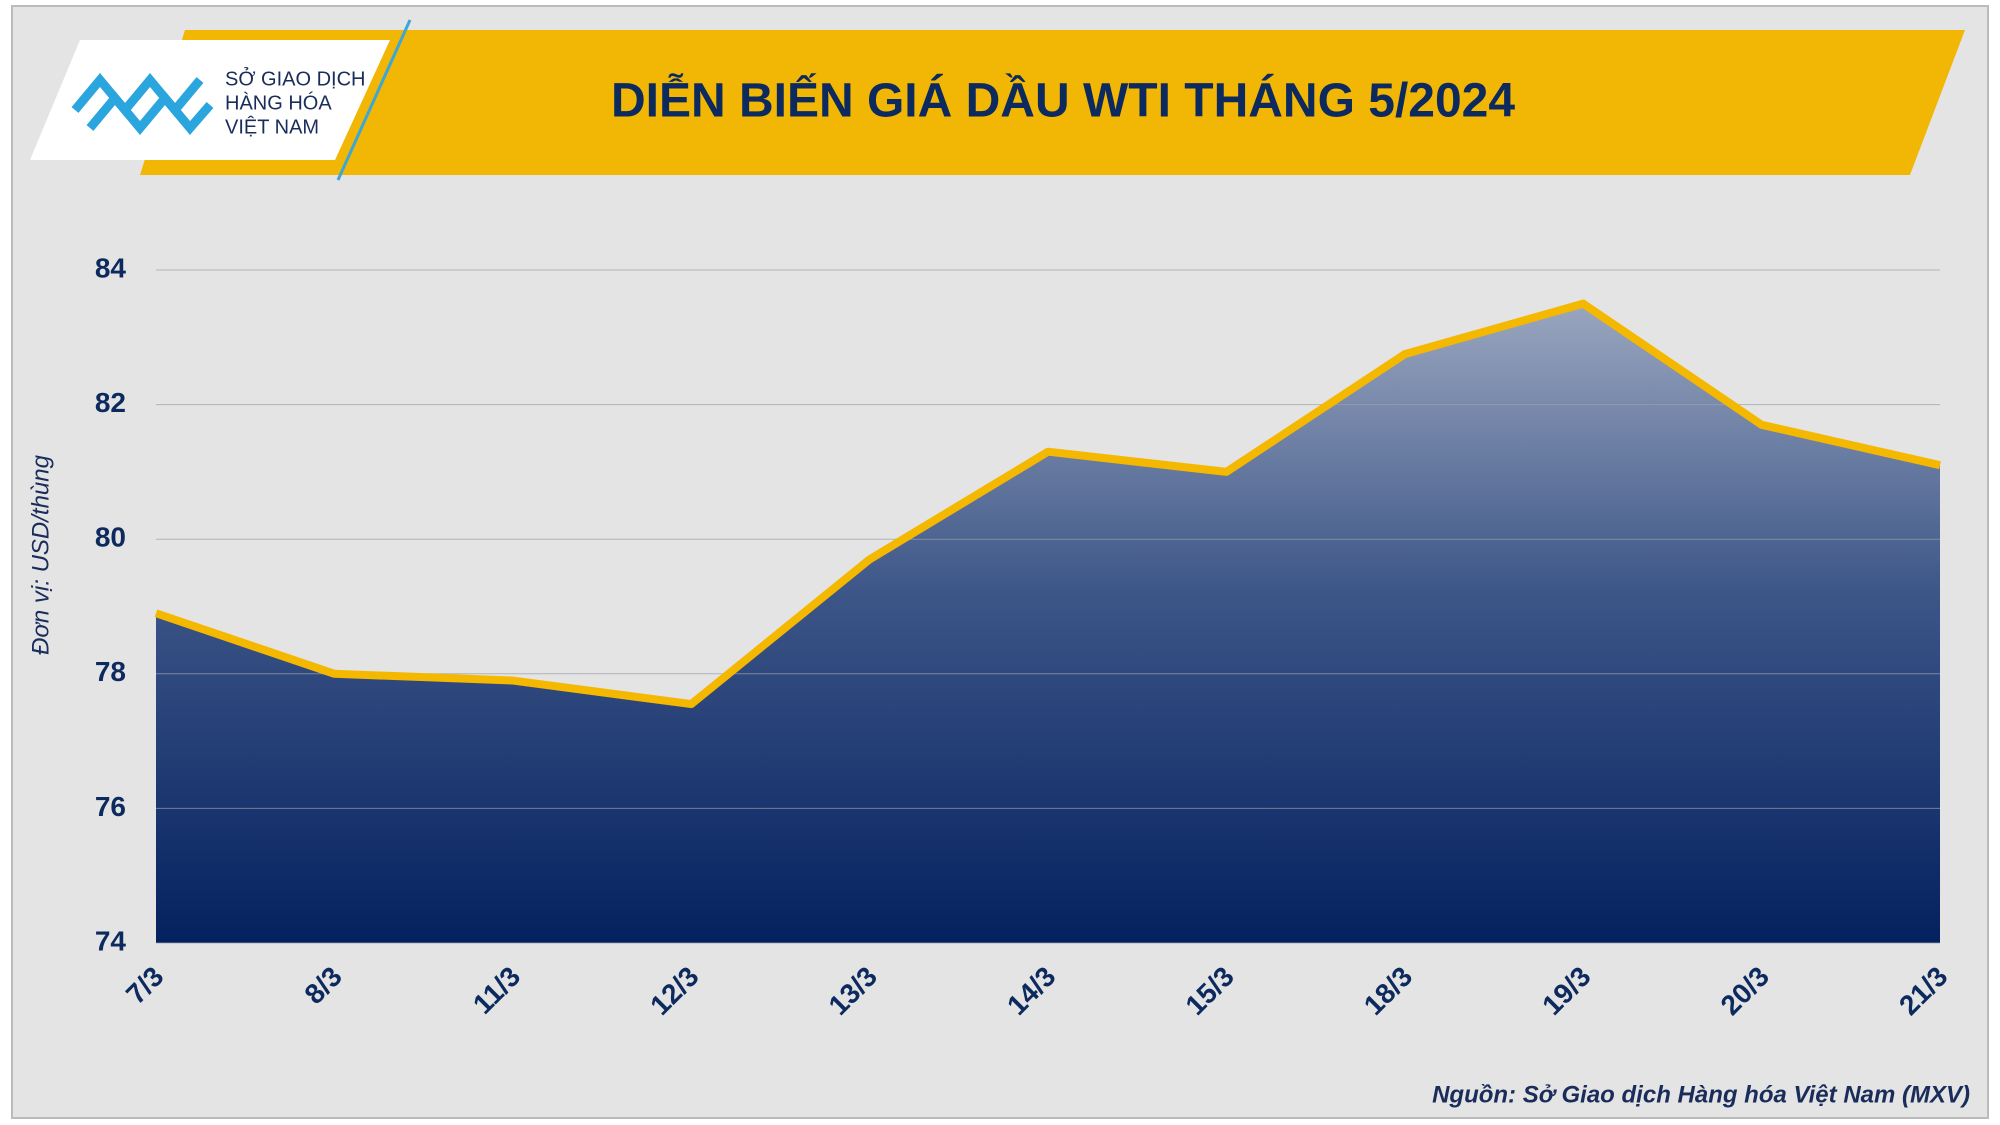 The image size is (2000, 1125). Describe the element at coordinates (142, 104) in the screenshot. I see `logo-icon` at that location.